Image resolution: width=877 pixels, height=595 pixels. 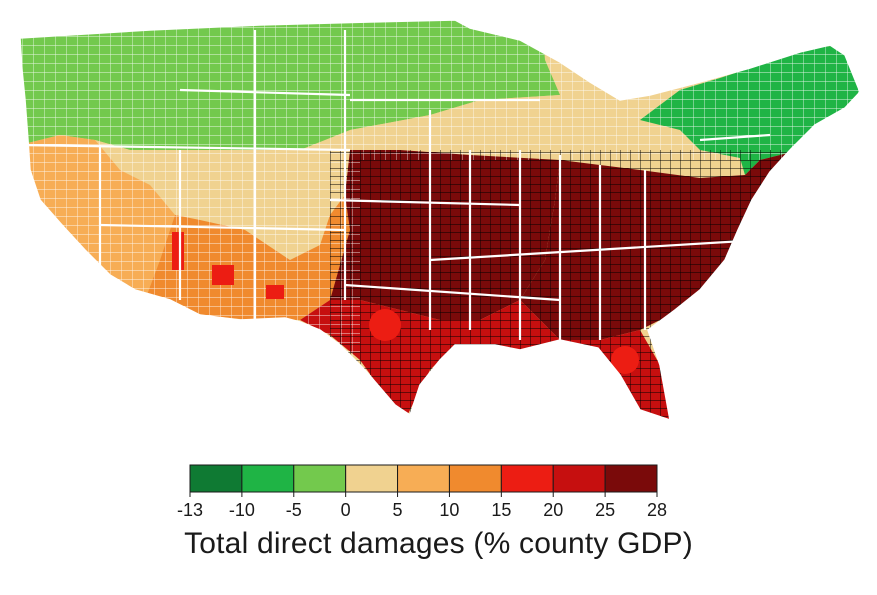 I want to click on legend-colorbar: -13 -10 -5 0 5 10 15 20 25 28, so click(x=422, y=492).